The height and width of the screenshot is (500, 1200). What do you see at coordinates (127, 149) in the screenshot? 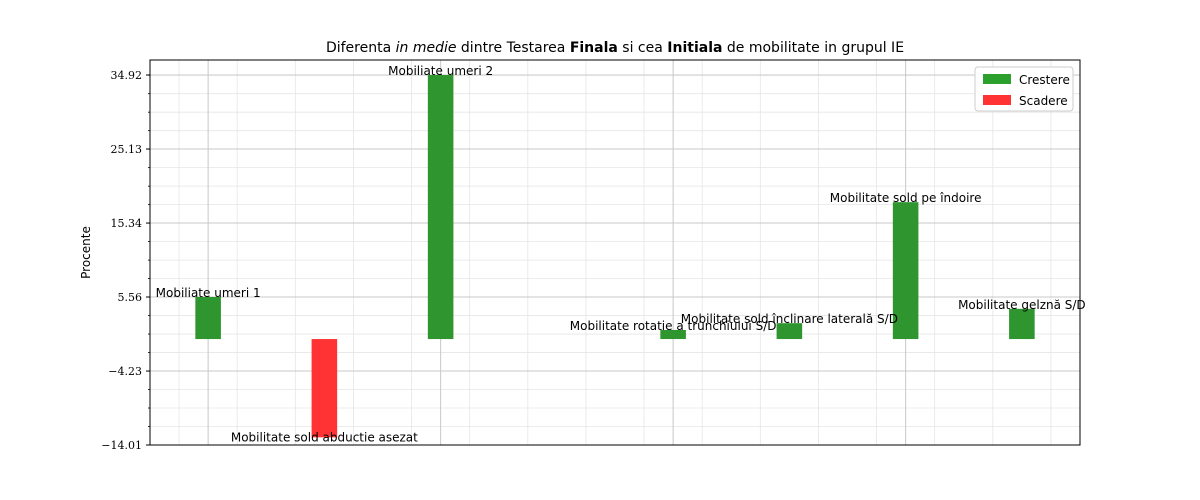
I see `y-tick-label: 25.13` at bounding box center [127, 149].